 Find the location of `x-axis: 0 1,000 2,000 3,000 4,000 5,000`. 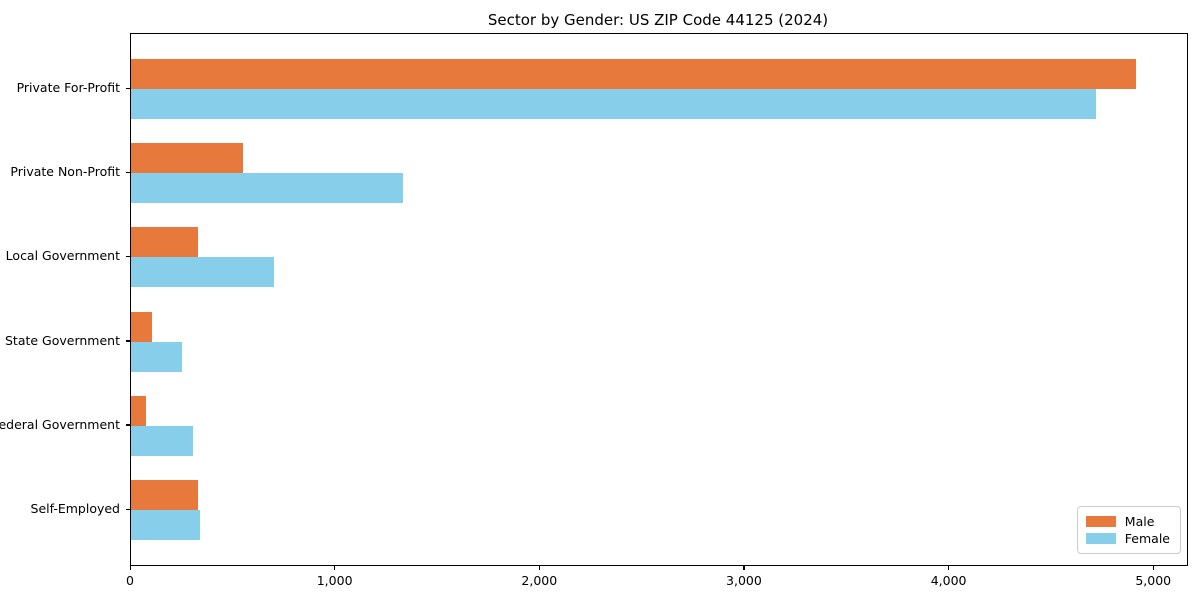

x-axis: 0 1,000 2,000 3,000 4,000 5,000 is located at coordinates (656, 582).